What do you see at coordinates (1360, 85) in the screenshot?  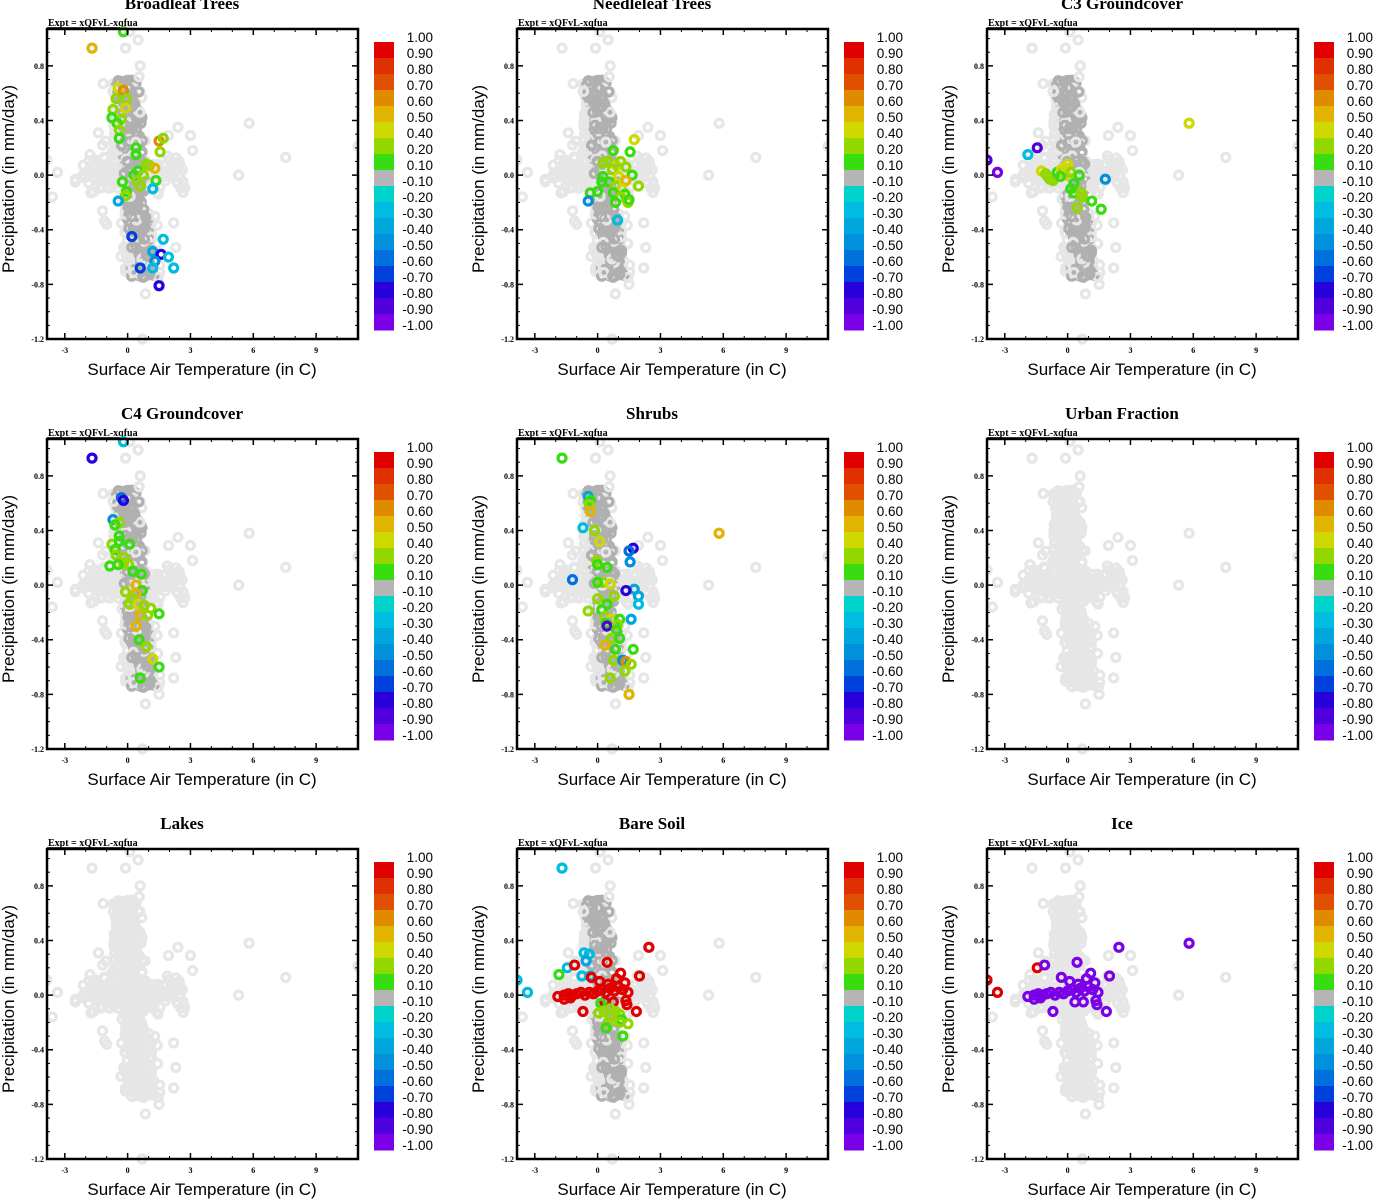 I see `colorbar-label: 0.70` at bounding box center [1360, 85].